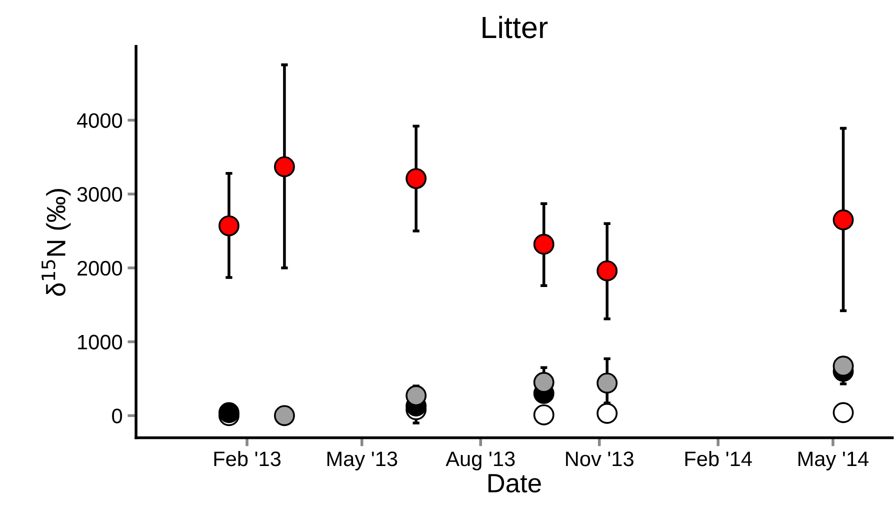 Image resolution: width=895 pixels, height=515 pixels. Describe the element at coordinates (247, 458) in the screenshot. I see `x-tick-label: Feb '13` at that location.